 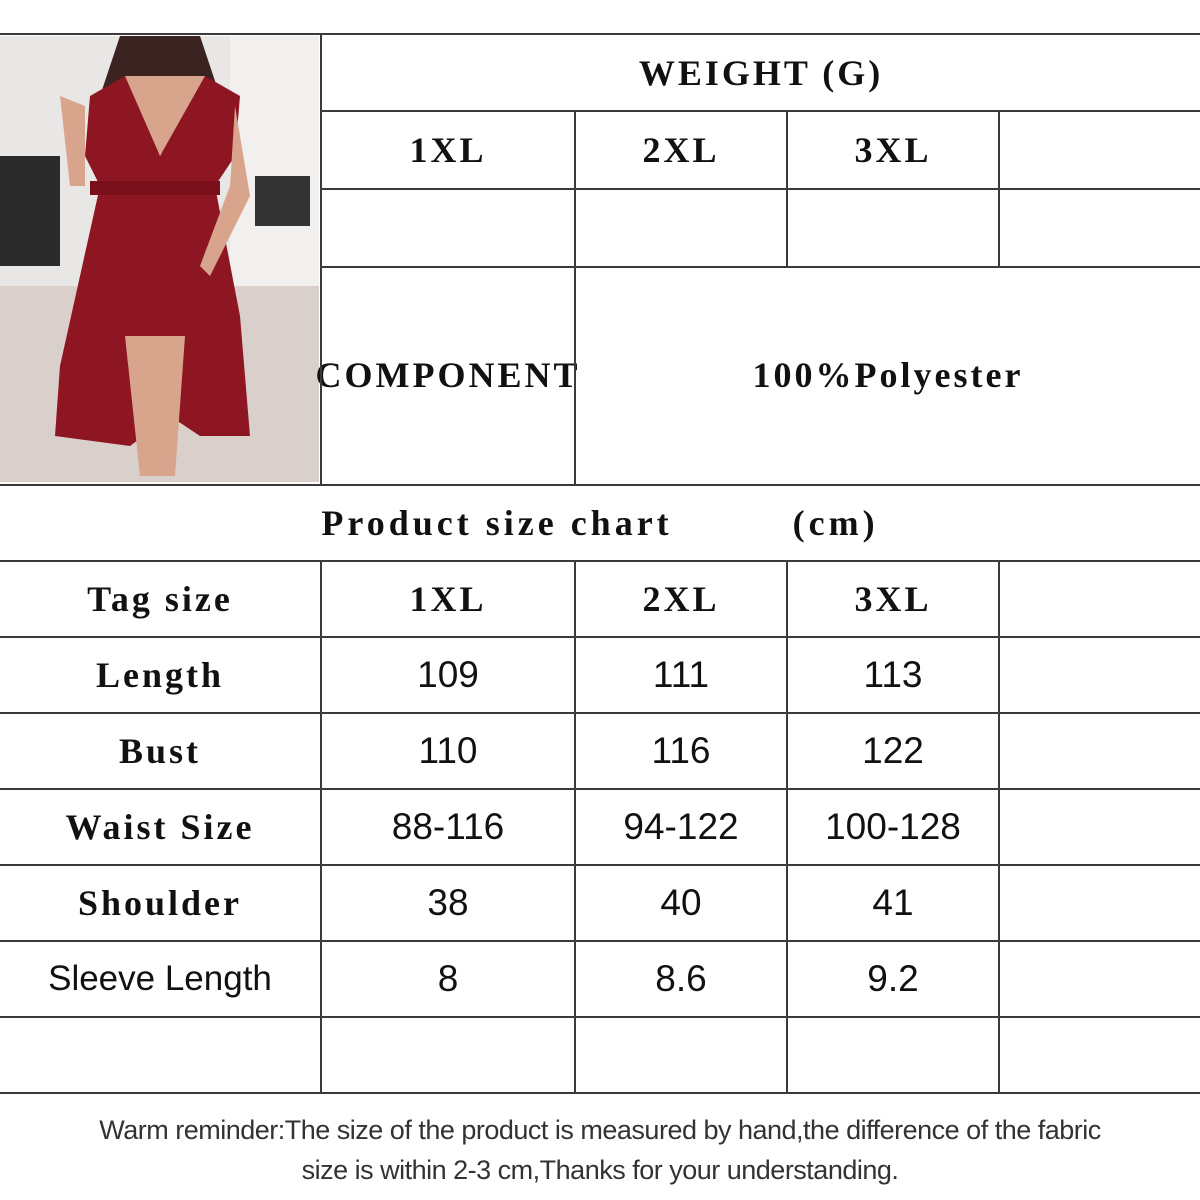 What do you see at coordinates (448, 674) in the screenshot?
I see `size-value: 109` at bounding box center [448, 674].